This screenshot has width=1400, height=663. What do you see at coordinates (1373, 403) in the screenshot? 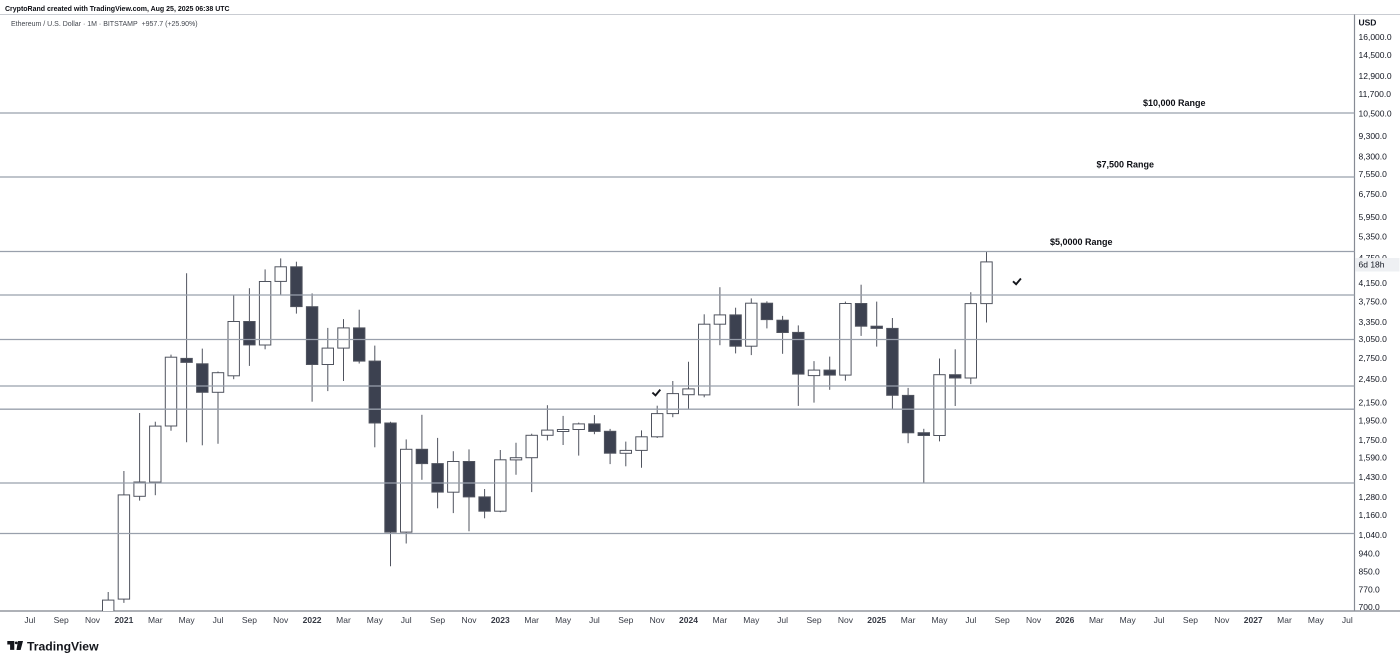
I see `svg-text: 2,150.0` at bounding box center [1373, 403].